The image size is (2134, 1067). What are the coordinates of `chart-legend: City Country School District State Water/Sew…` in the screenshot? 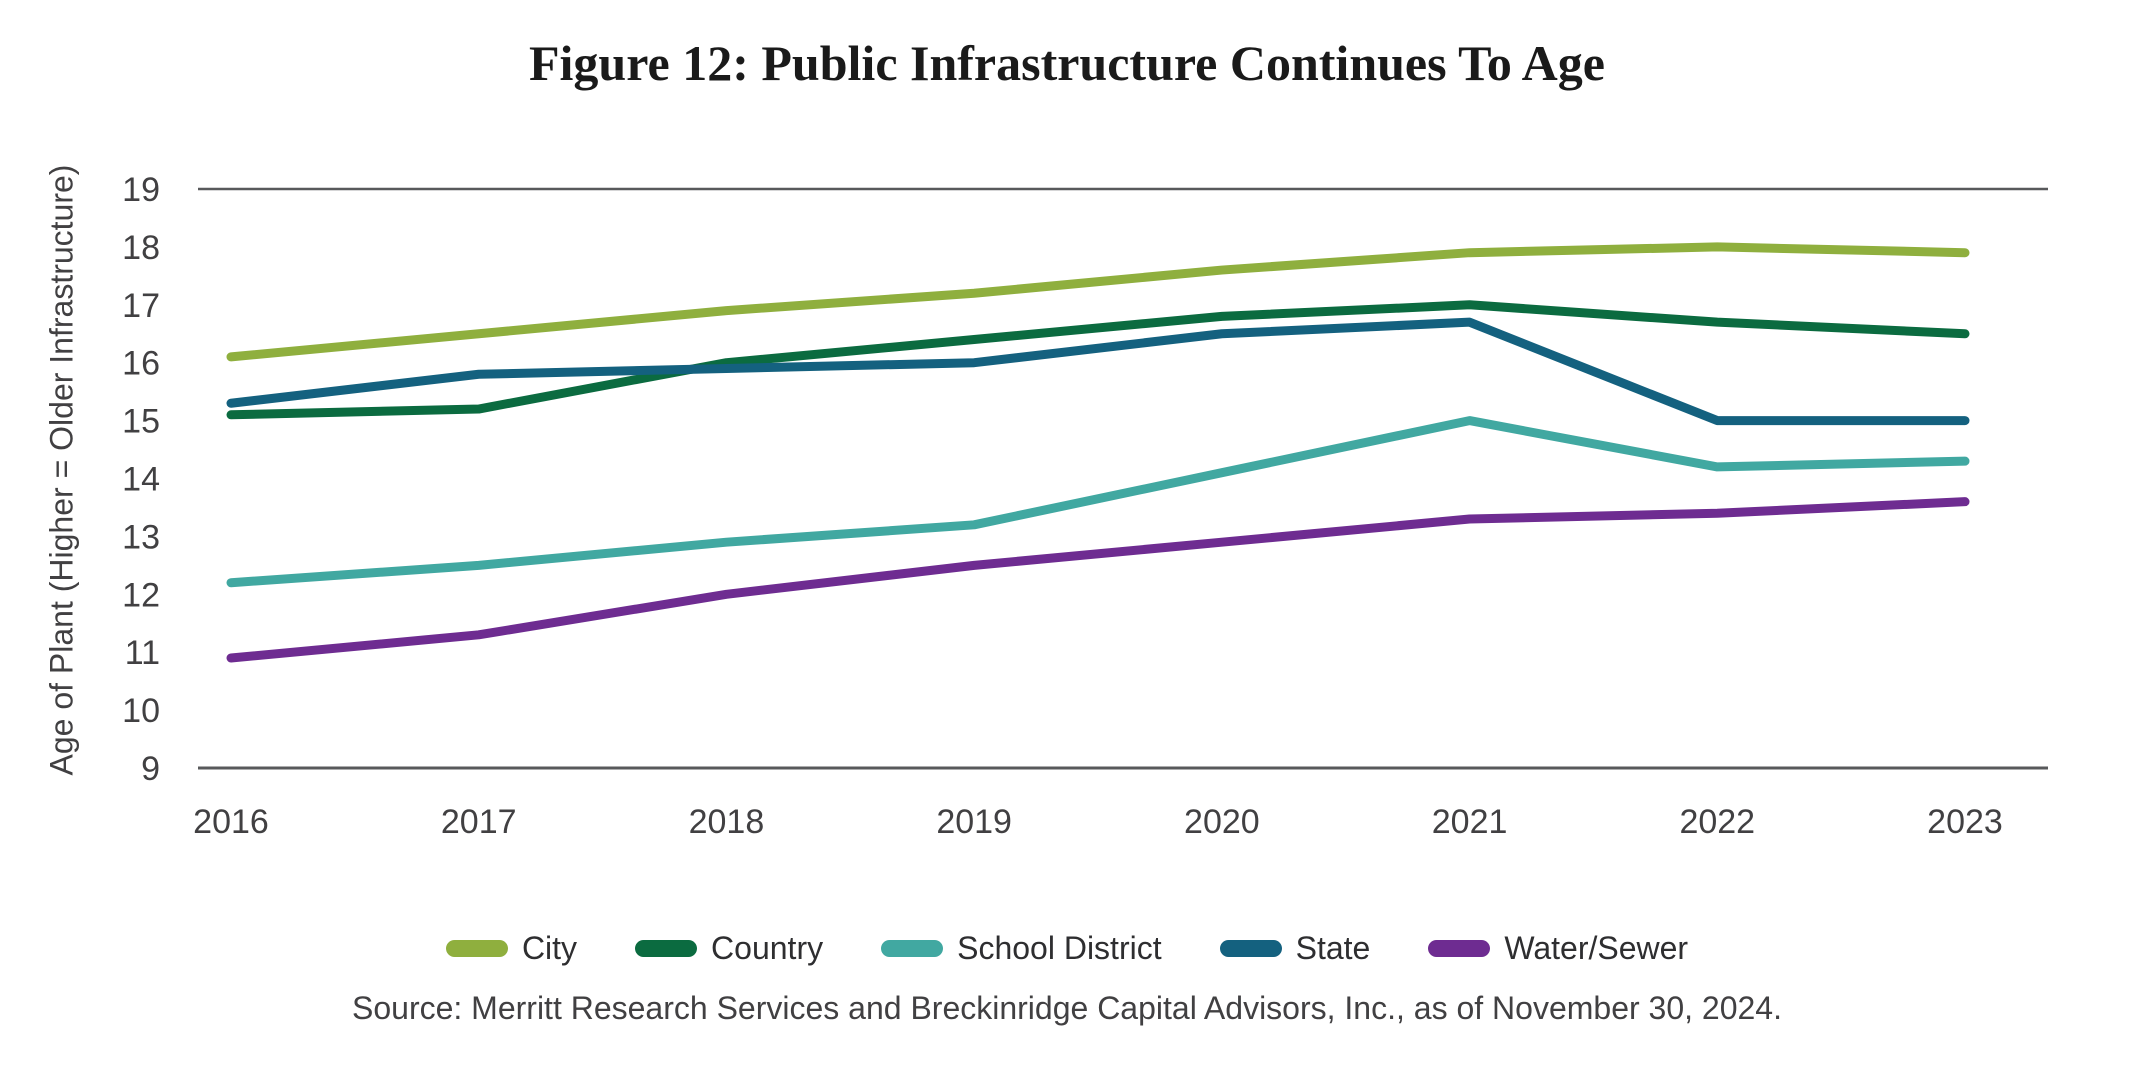 It's located at (1067, 948).